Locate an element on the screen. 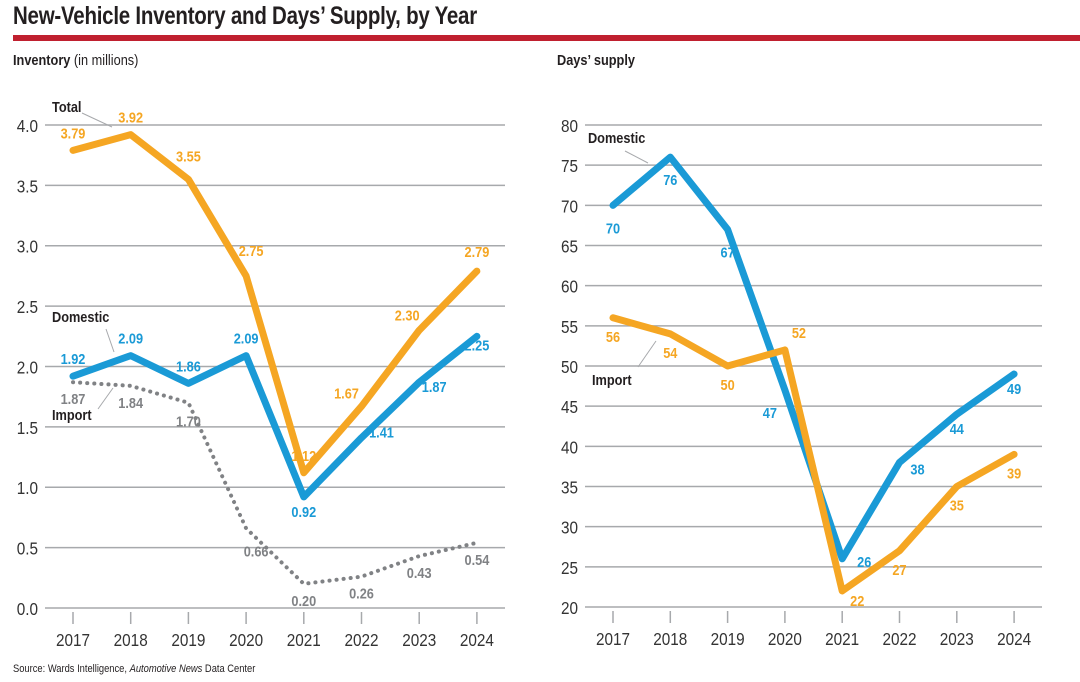 This screenshot has width=1080, height=682. inventory-import-series-label: Import is located at coordinates (72, 414).